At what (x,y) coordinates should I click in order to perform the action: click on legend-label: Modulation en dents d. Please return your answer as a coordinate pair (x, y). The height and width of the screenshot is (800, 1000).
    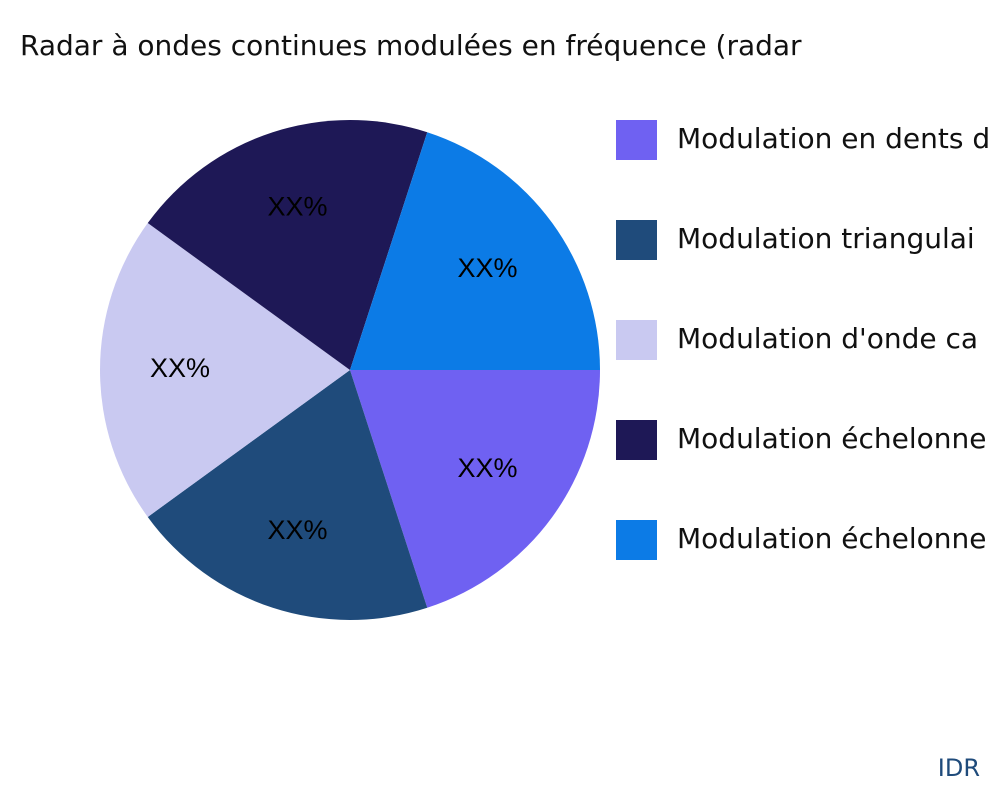
    Looking at the image, I should click on (833, 138).